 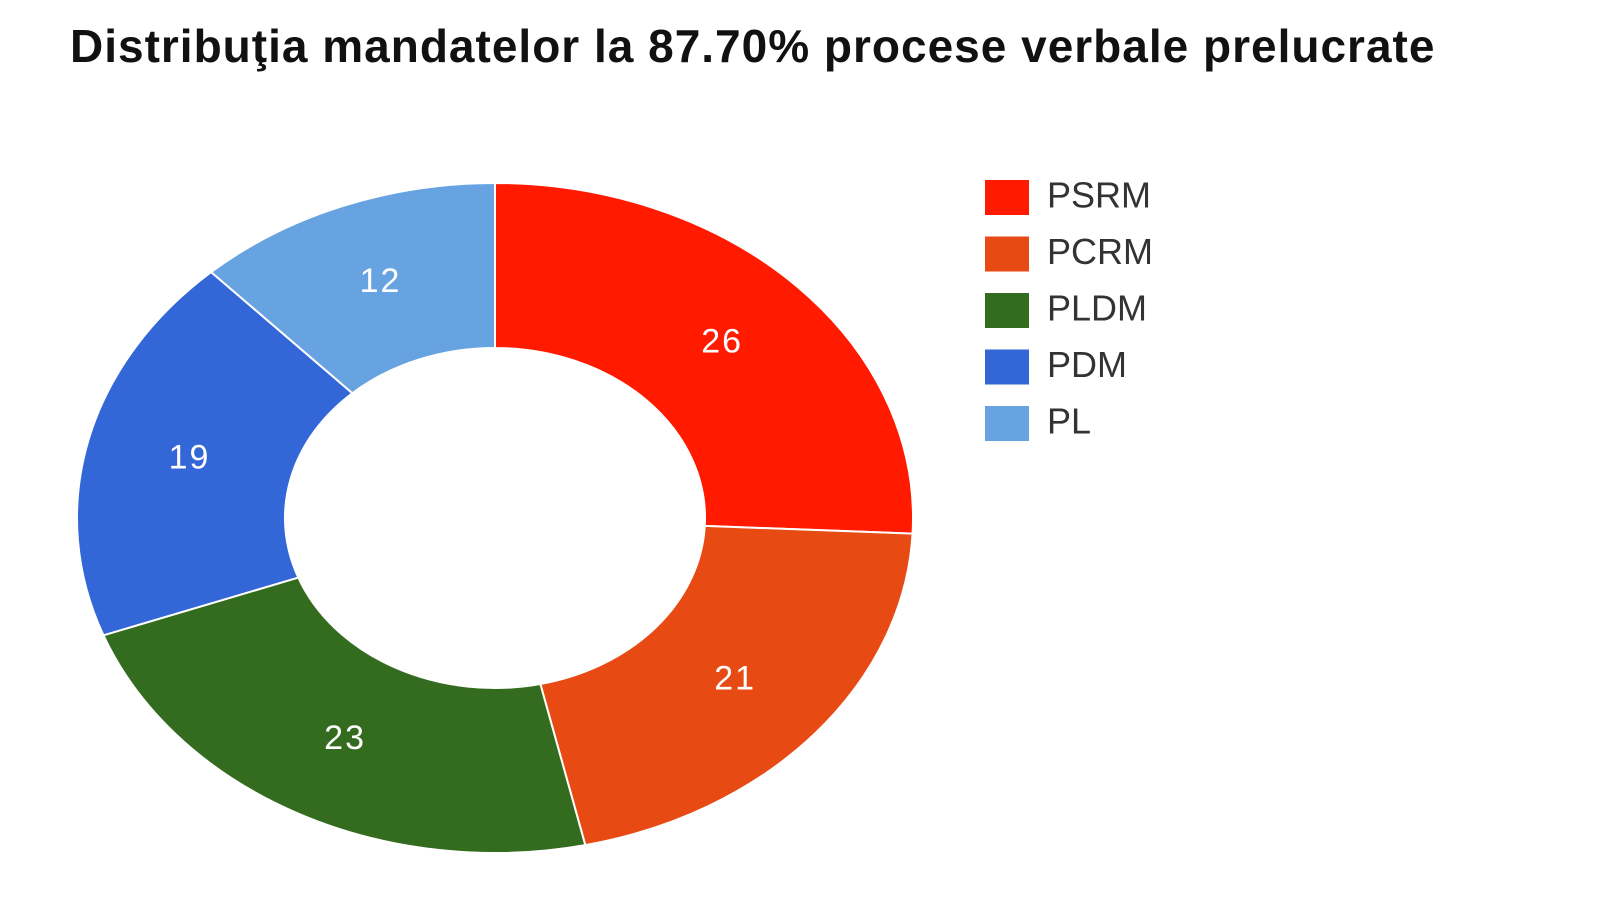 I want to click on legend-label: PL, so click(x=1069, y=421).